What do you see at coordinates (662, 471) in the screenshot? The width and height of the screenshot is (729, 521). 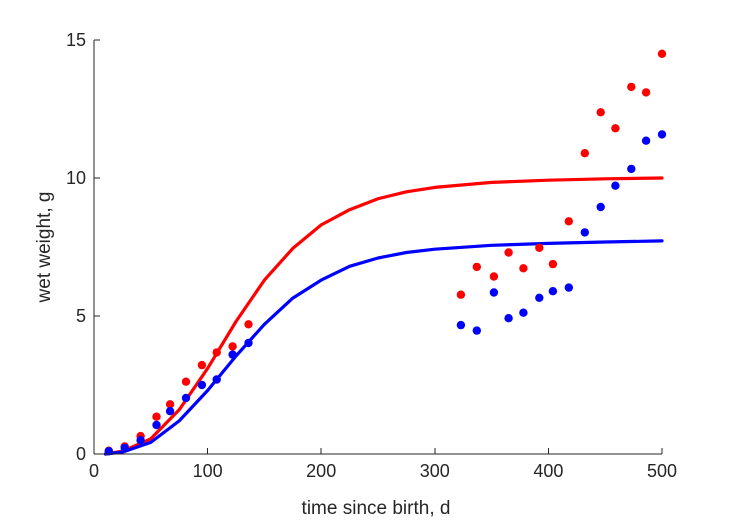 I see `x-tick-label: 500` at bounding box center [662, 471].